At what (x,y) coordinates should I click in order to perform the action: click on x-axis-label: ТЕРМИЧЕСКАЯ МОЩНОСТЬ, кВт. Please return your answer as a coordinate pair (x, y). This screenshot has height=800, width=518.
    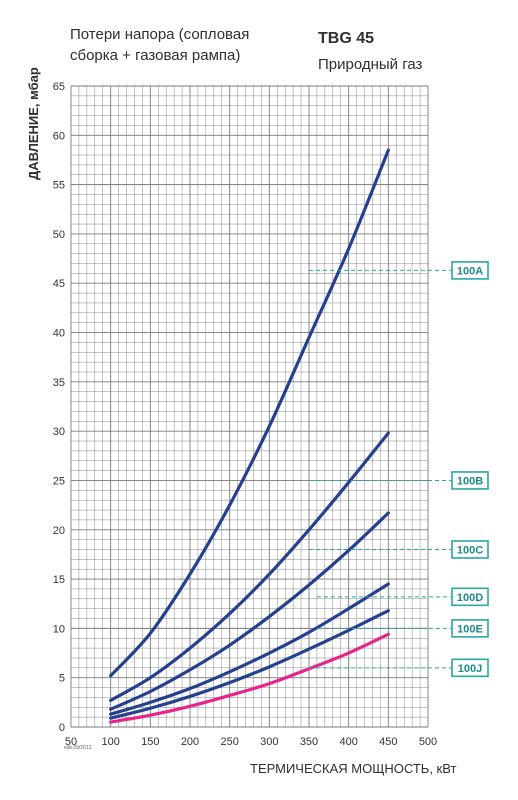
    Looking at the image, I should click on (353, 768).